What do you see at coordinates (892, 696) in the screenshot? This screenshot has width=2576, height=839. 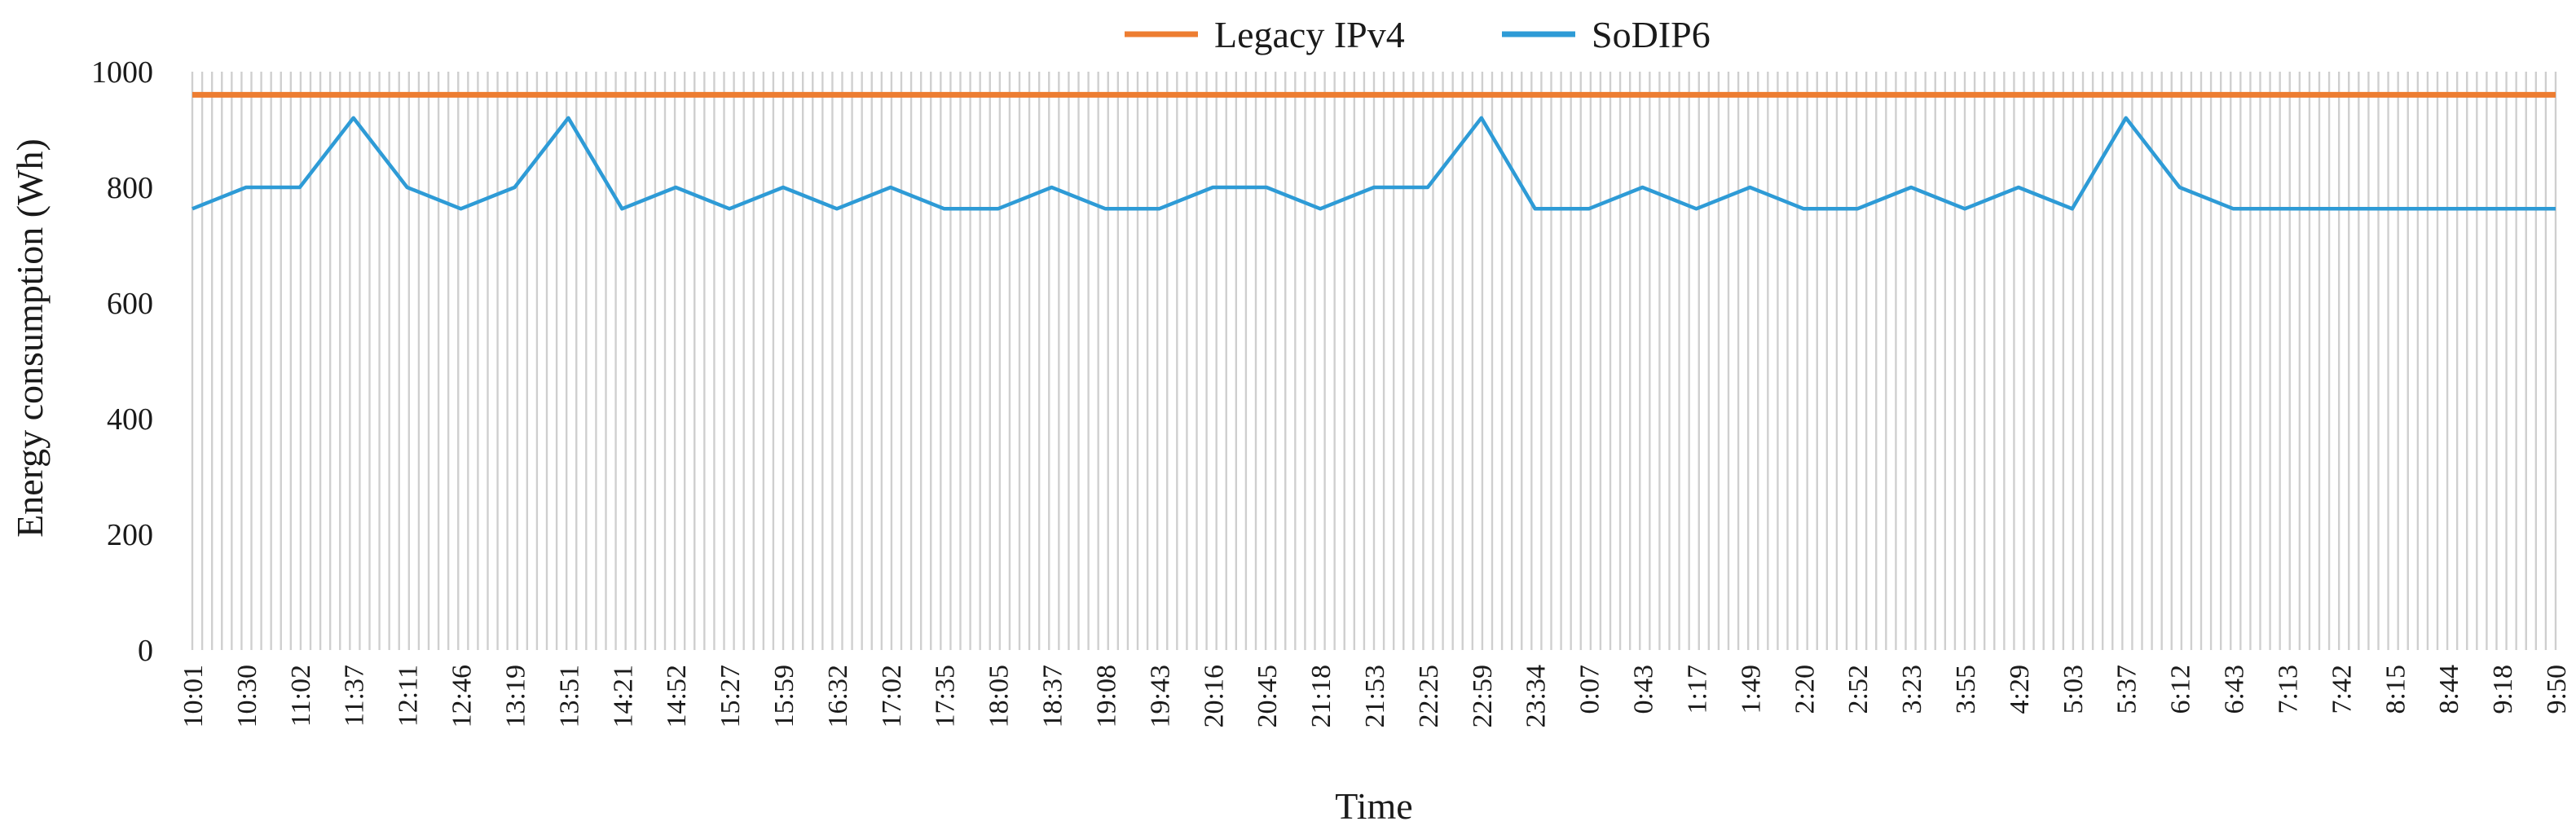 I see `x-tick-label: 17:02` at bounding box center [892, 696].